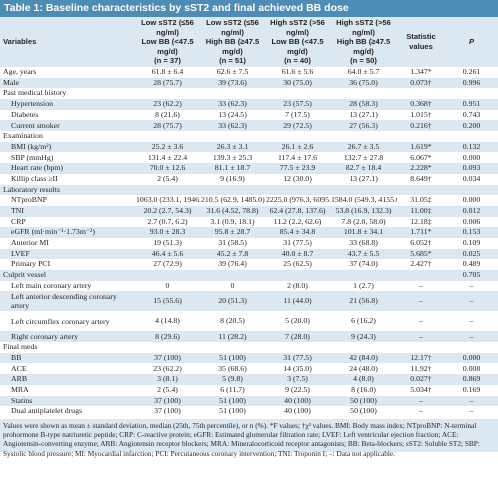 This screenshot has width=498, height=478. Describe the element at coordinates (421, 232) in the screenshot. I see `cell-statistic: 1.711*` at that location.